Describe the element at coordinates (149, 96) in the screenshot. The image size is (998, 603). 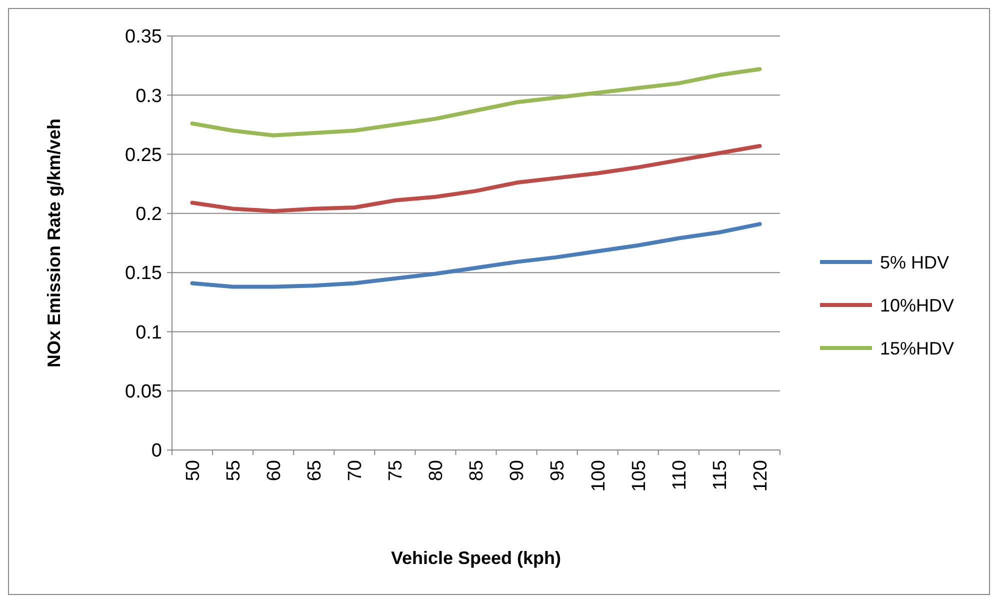
I see `y-tick-label: 0.3` at that location.